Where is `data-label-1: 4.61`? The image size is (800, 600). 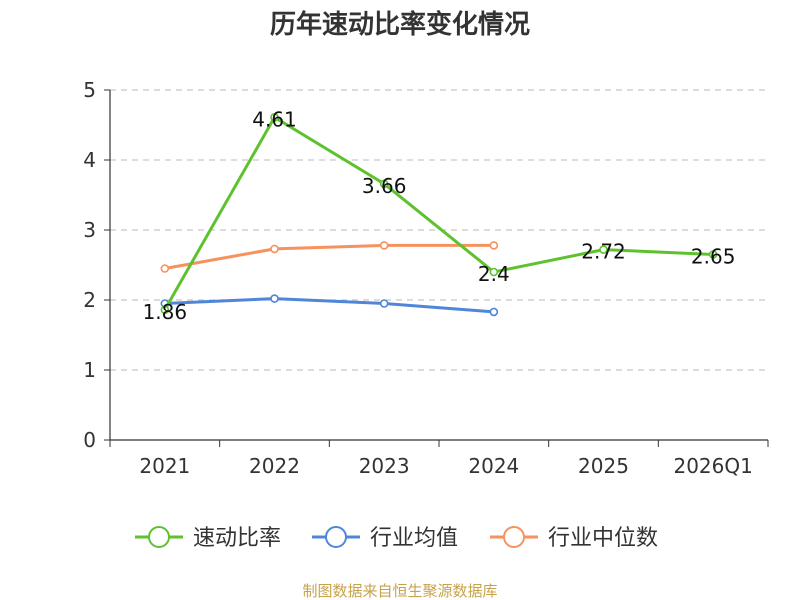 data-label-1: 4.61 is located at coordinates (274, 119).